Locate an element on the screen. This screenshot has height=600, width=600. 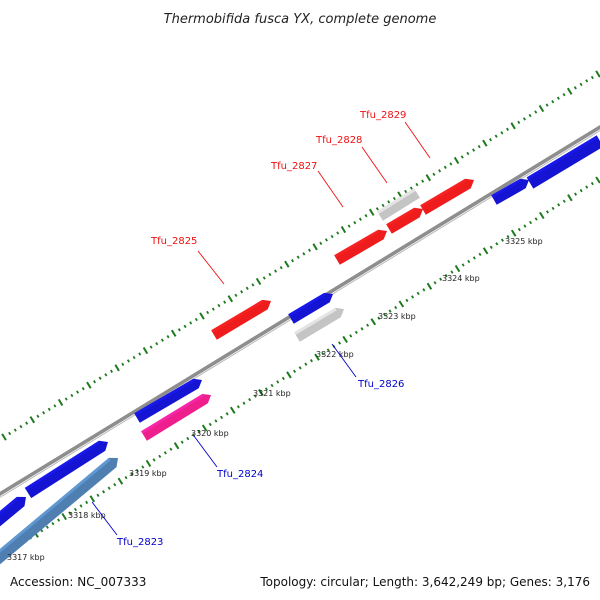
gene-feature-g11 is located at coordinates (404, 220).